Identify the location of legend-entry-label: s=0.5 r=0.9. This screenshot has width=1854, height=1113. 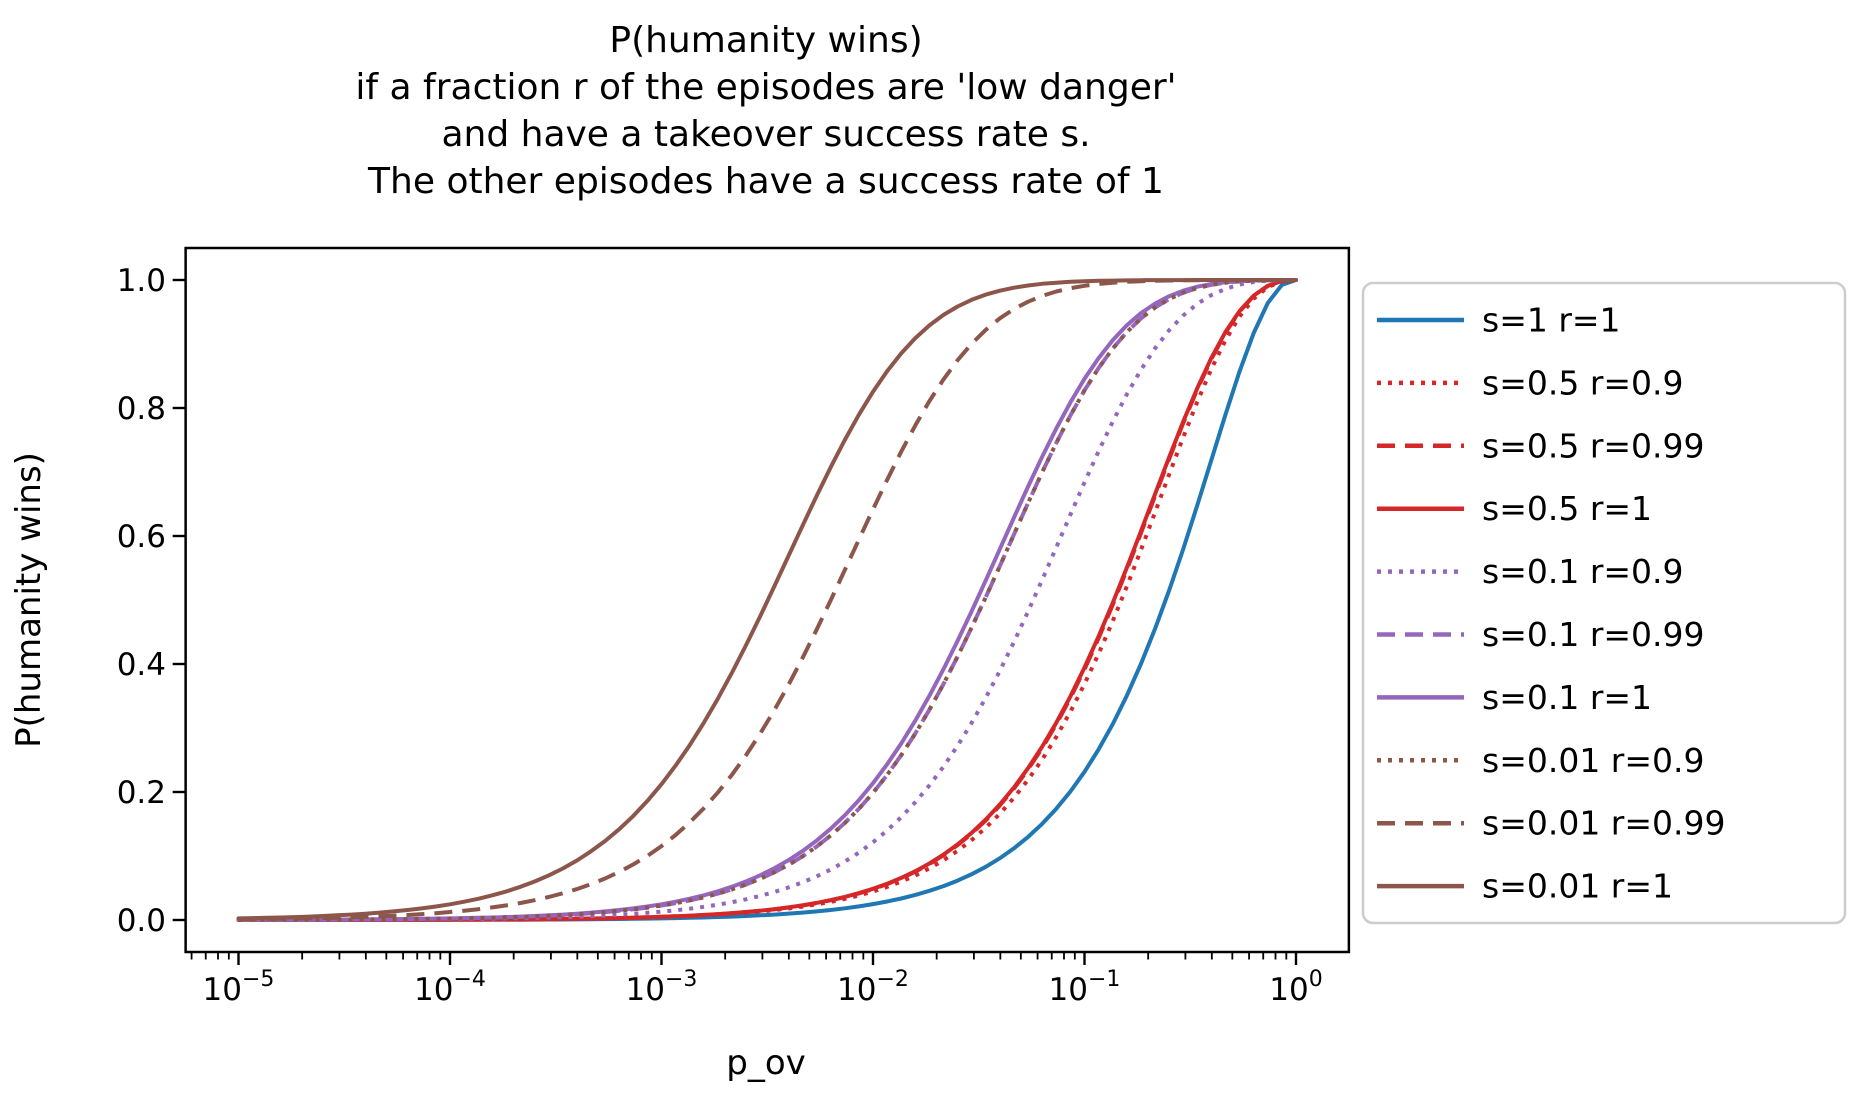
(1583, 382).